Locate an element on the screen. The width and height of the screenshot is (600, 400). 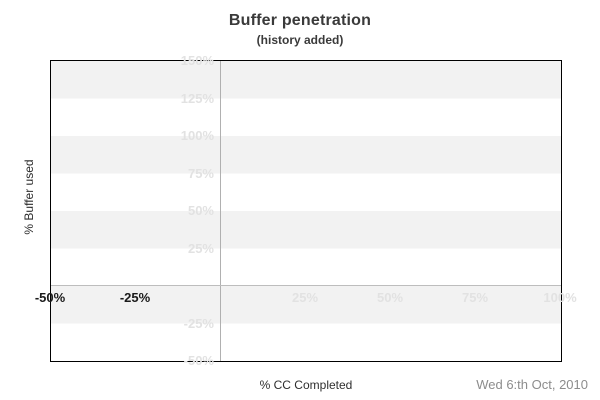
x-tick-label: 100% is located at coordinates (560, 297).